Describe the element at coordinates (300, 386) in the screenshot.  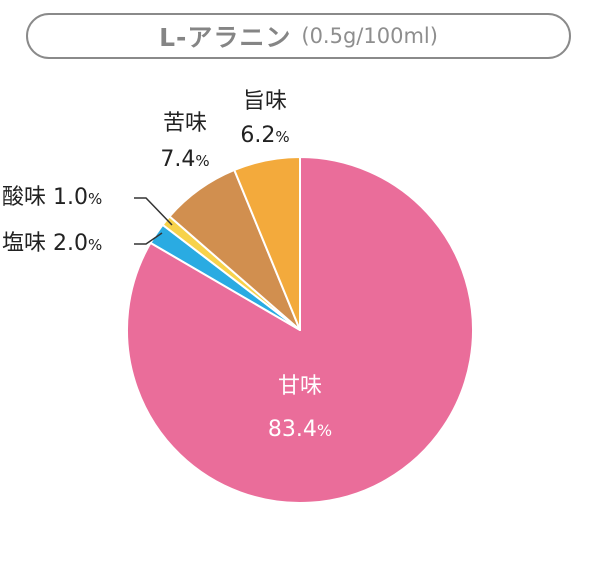
I see `slice-label-name: 甘味` at that location.